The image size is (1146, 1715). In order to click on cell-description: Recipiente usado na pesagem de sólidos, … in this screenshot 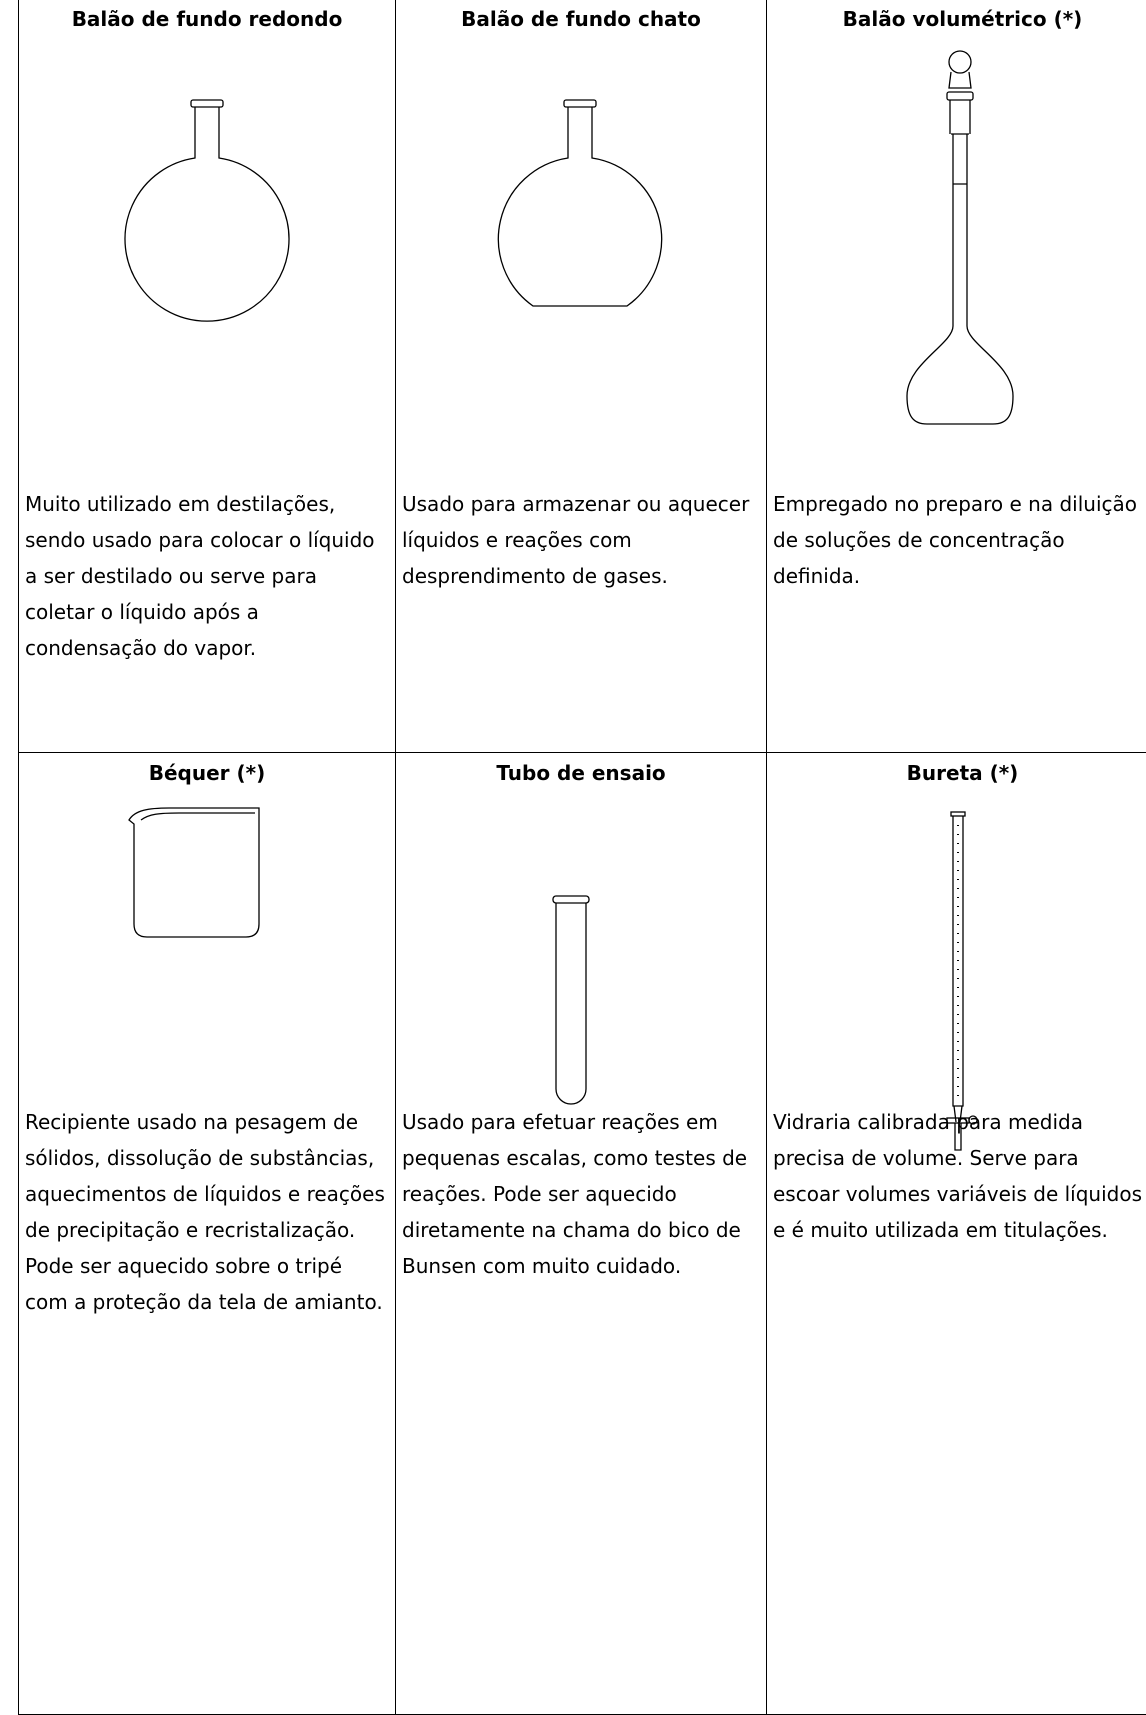, I will do `click(207, 1212)`.